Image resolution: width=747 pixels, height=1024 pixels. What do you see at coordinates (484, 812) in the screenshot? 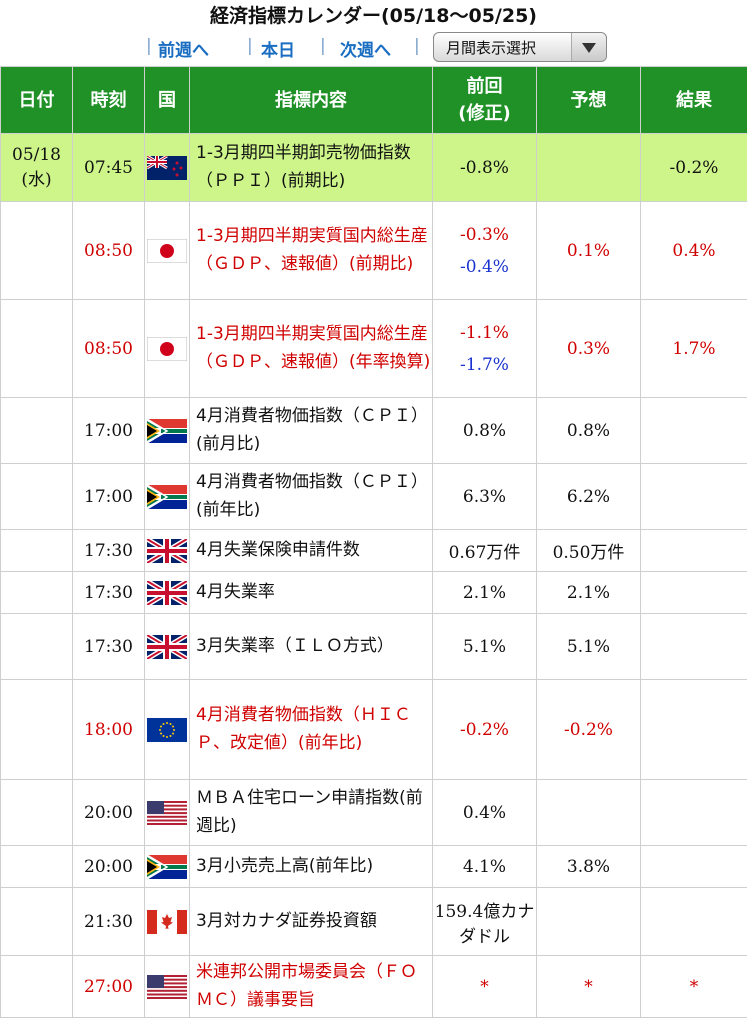
I see `previous-cell: 0.4%` at bounding box center [484, 812].